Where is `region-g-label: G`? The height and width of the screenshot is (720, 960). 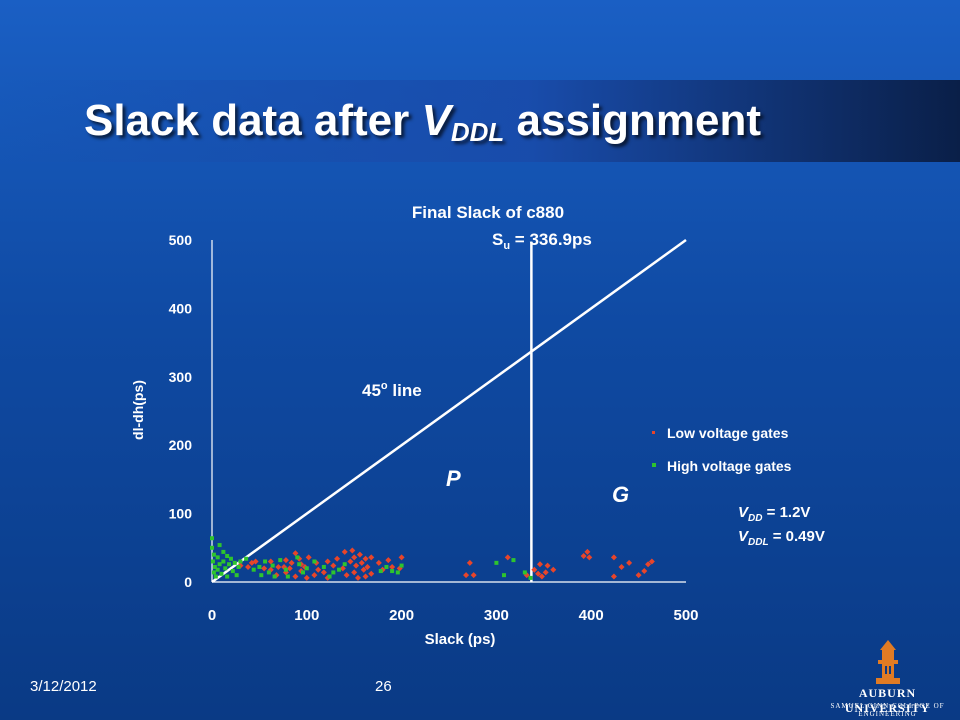 region-g-label: G is located at coordinates (620, 494).